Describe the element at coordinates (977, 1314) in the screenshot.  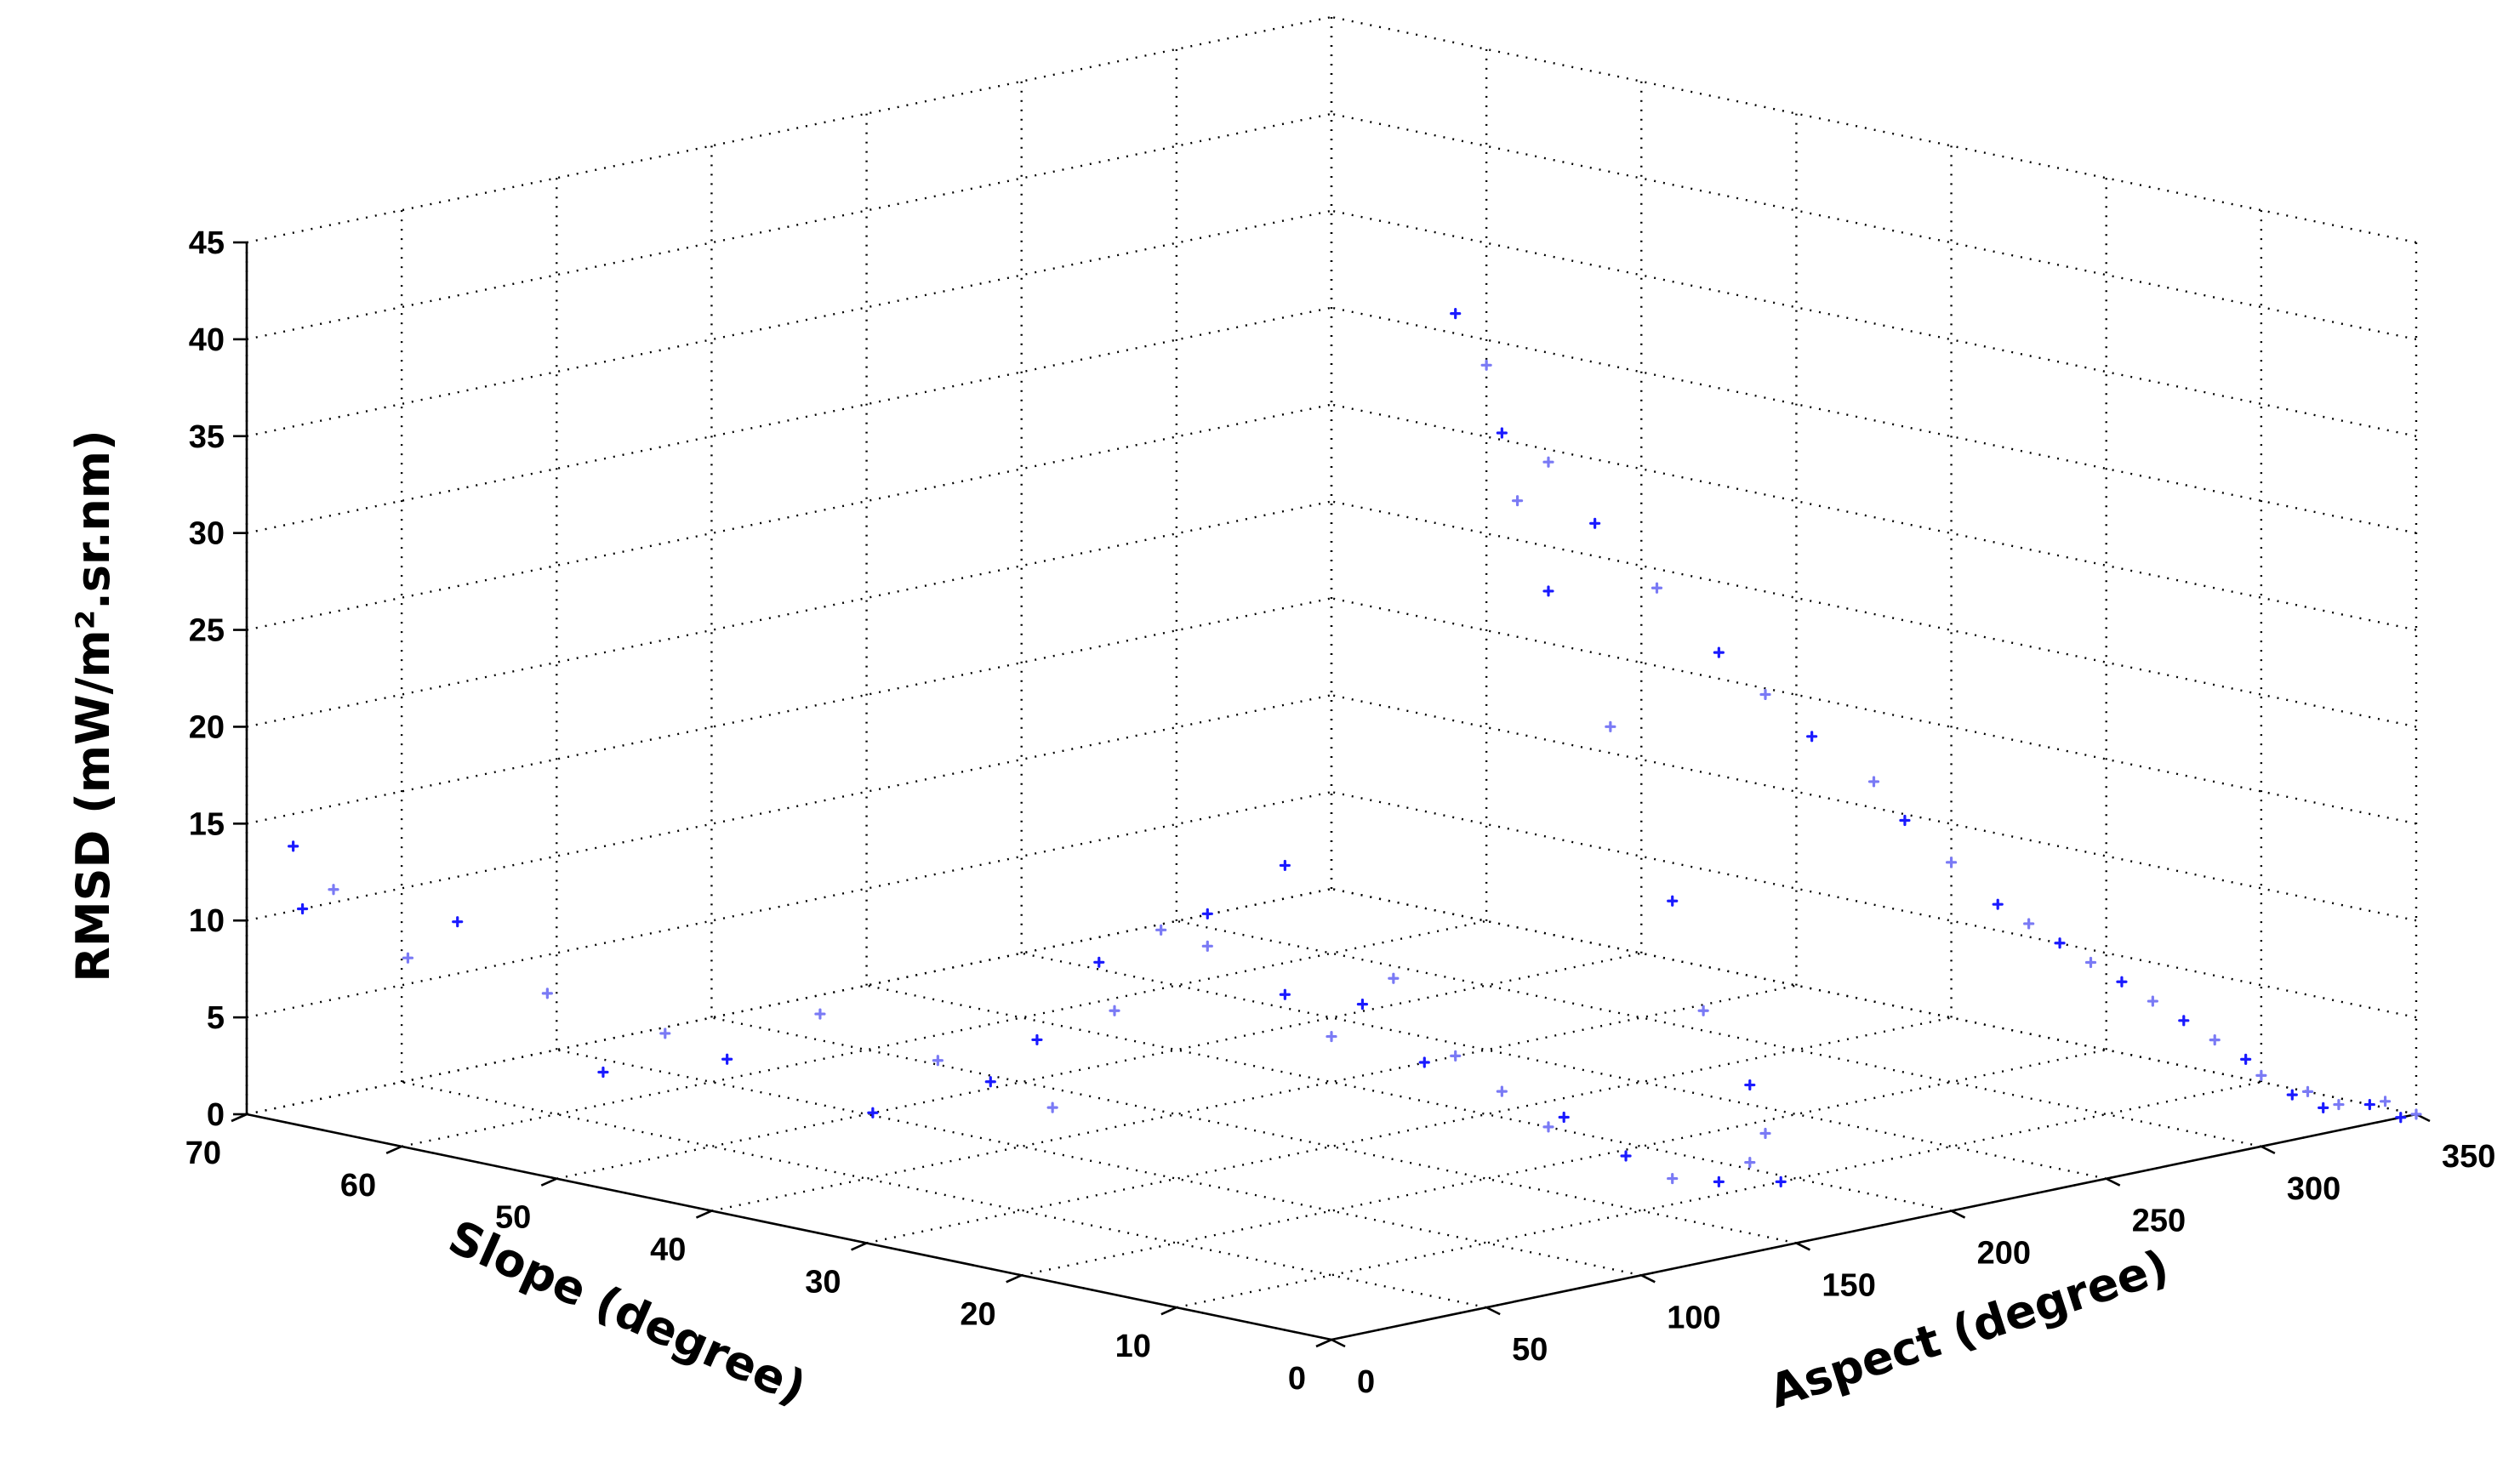
I see `y-tick-label: 20` at that location.